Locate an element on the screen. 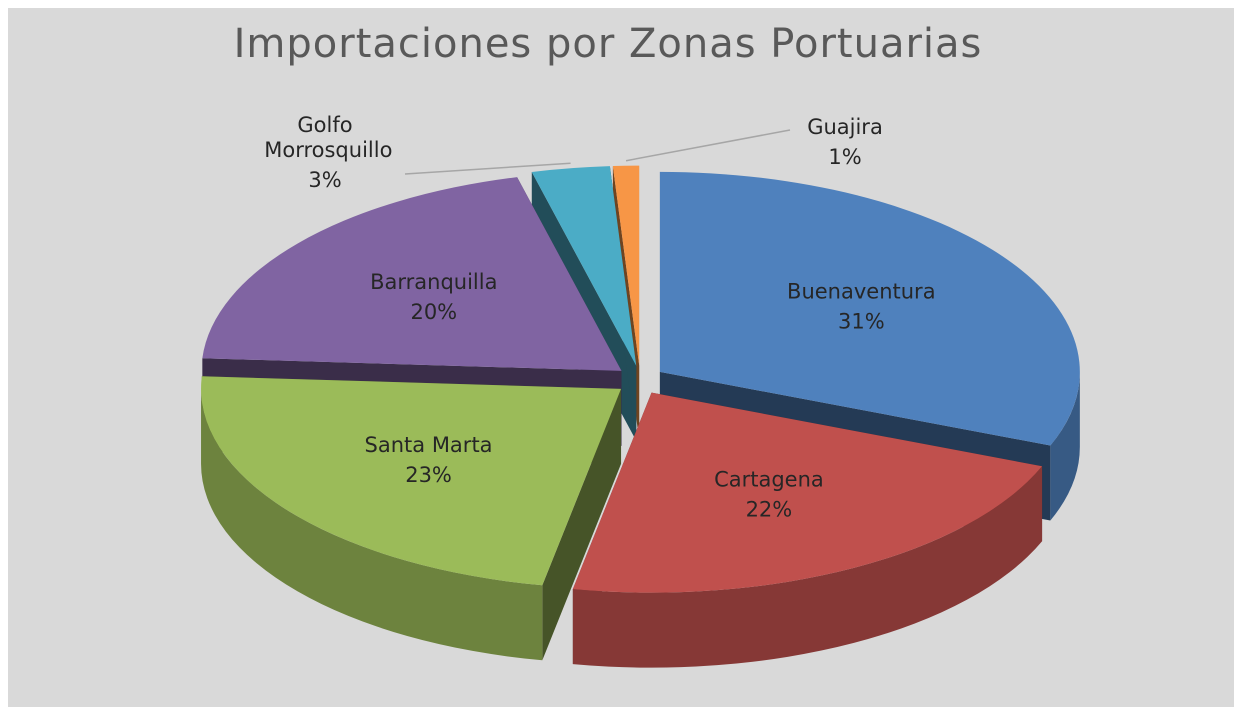  category-label: Santa Marta is located at coordinates (429, 445).